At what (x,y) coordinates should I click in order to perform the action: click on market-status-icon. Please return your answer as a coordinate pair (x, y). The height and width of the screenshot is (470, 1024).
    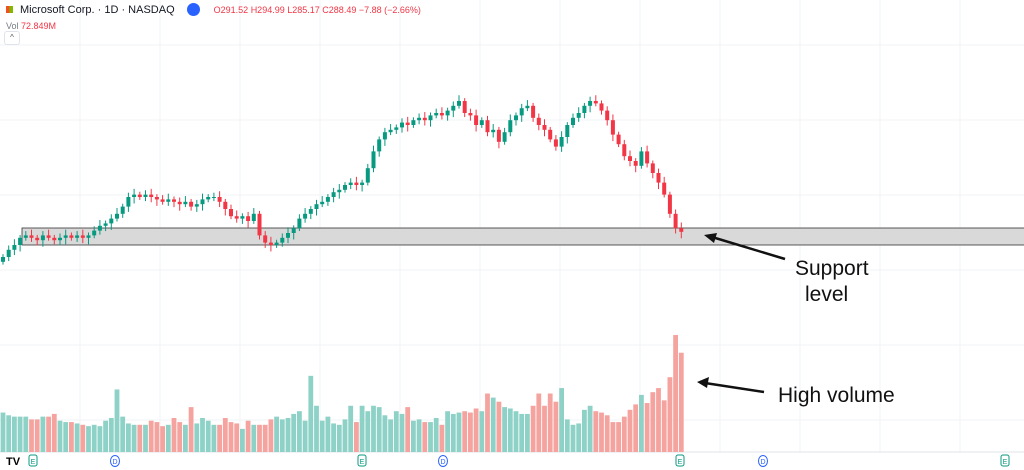
    Looking at the image, I should click on (193, 9).